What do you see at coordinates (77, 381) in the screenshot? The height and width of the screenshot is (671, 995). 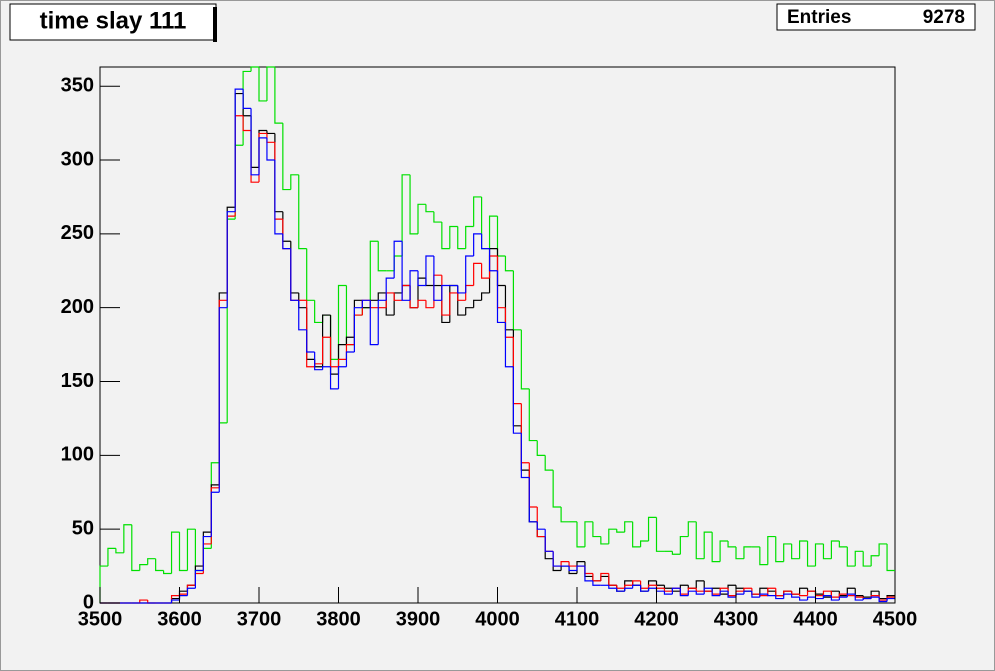 I see `y-tick-label: 150` at bounding box center [77, 381].